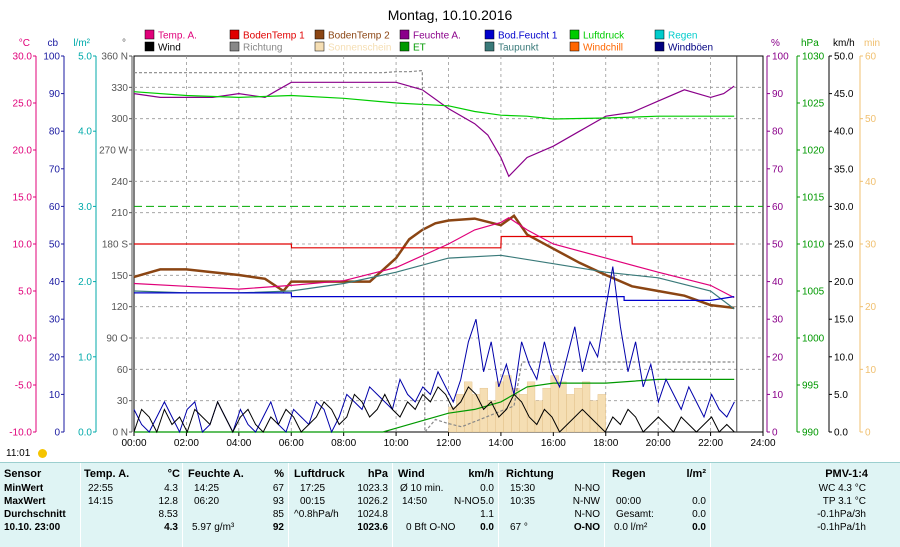 The height and width of the screenshot is (547, 900). What do you see at coordinates (177, 36) in the screenshot?
I see `legend-label: Temp. A.` at bounding box center [177, 36].